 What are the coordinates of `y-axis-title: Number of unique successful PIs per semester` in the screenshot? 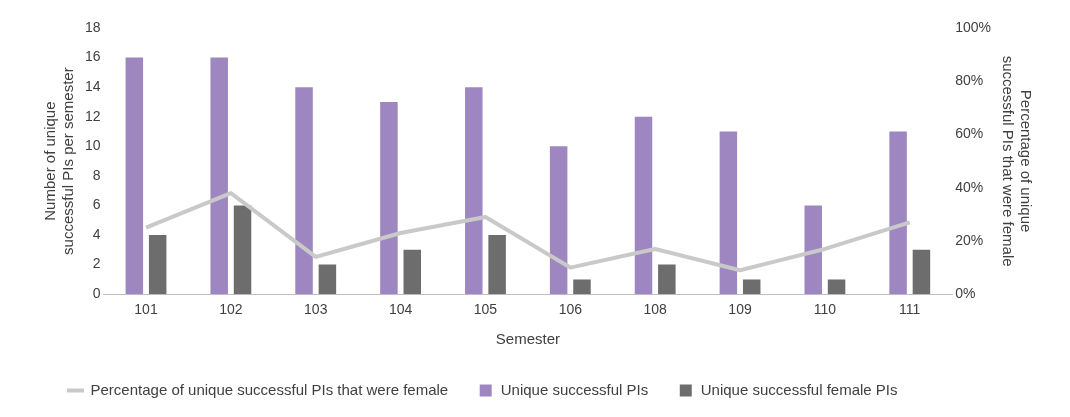 It's located at (59, 161).